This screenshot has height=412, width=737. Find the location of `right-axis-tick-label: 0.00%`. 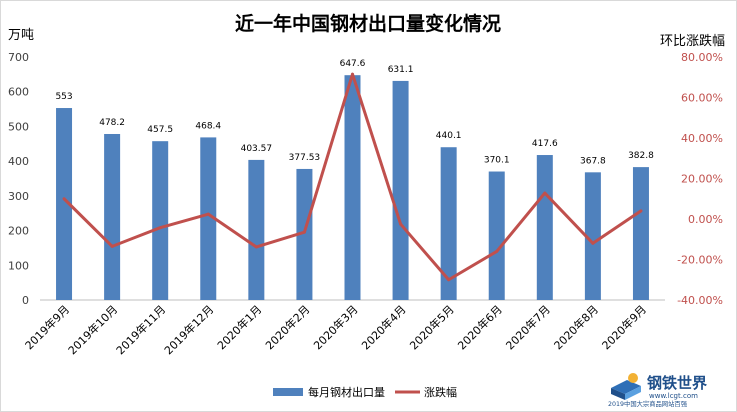

right-axis-tick-label: 0.00% is located at coordinates (705, 219).